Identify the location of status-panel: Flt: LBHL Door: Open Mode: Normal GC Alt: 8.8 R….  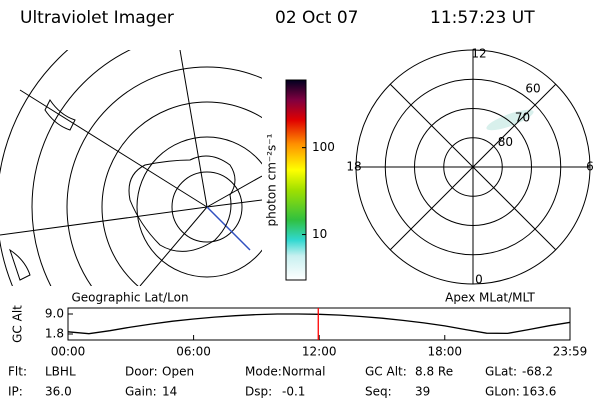
(282, 382).